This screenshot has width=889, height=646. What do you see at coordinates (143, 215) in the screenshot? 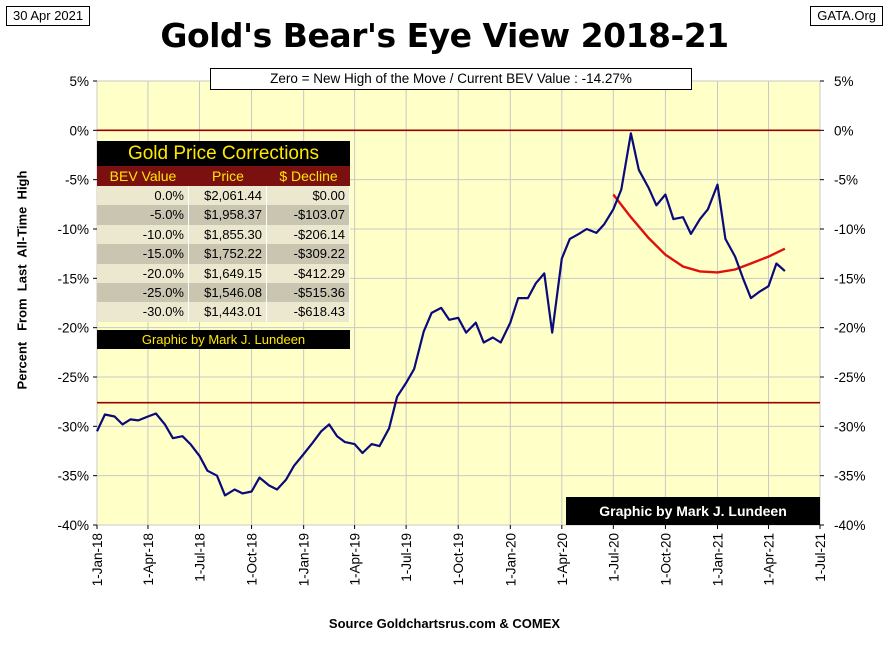
I see `corrections-table-cell: -5.0%` at bounding box center [143, 215].